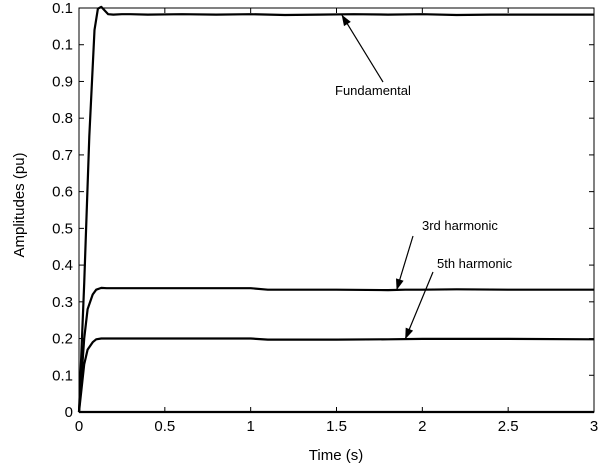 The image size is (605, 470). Describe the element at coordinates (460, 225) in the screenshot. I see `annotation-3rd-harmonic: 3rd harmonic` at that location.